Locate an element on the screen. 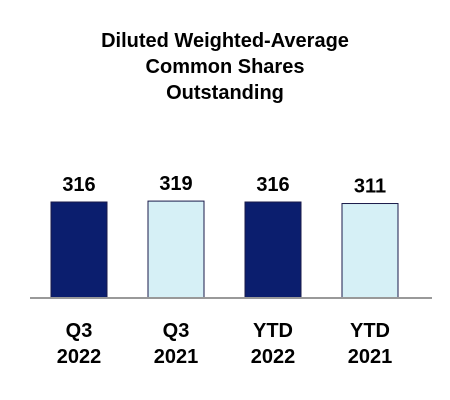 Image resolution: width=450 pixels, height=400 pixels. title-line-1: Diluted Weighted-Average is located at coordinates (225, 41).